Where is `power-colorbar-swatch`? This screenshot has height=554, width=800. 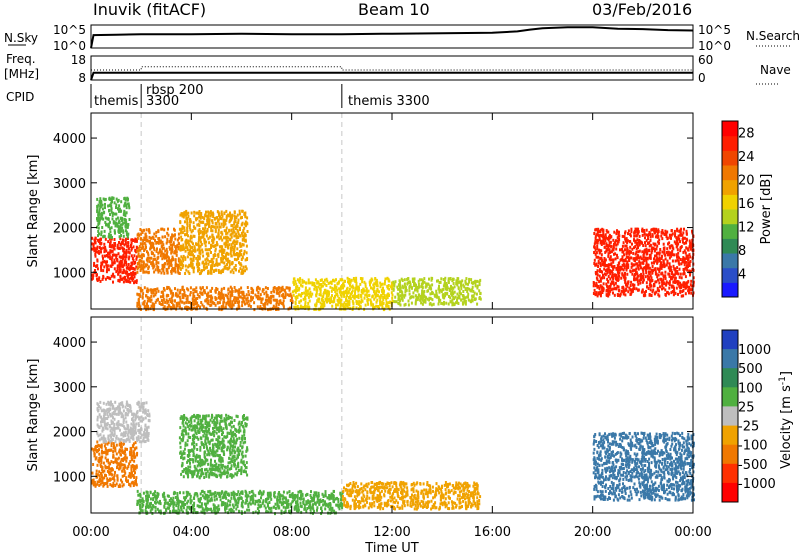
power-colorbar-swatch is located at coordinates (730, 129).